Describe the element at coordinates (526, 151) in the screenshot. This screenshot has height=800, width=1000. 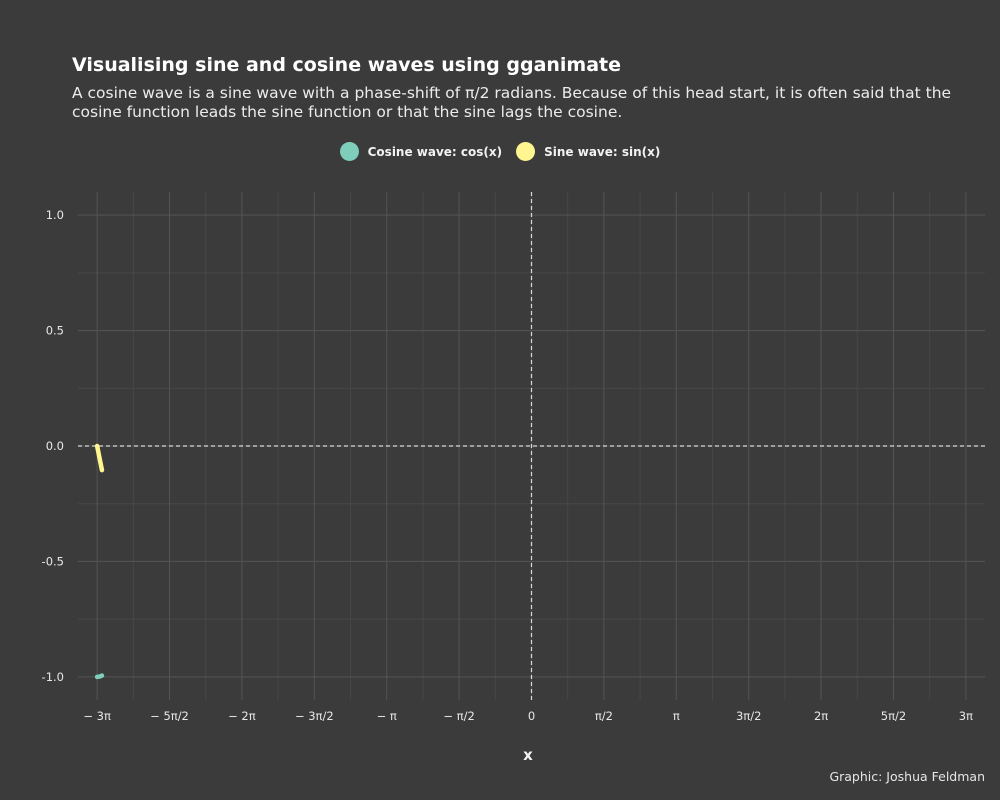
I see `legend-key-sine` at that location.